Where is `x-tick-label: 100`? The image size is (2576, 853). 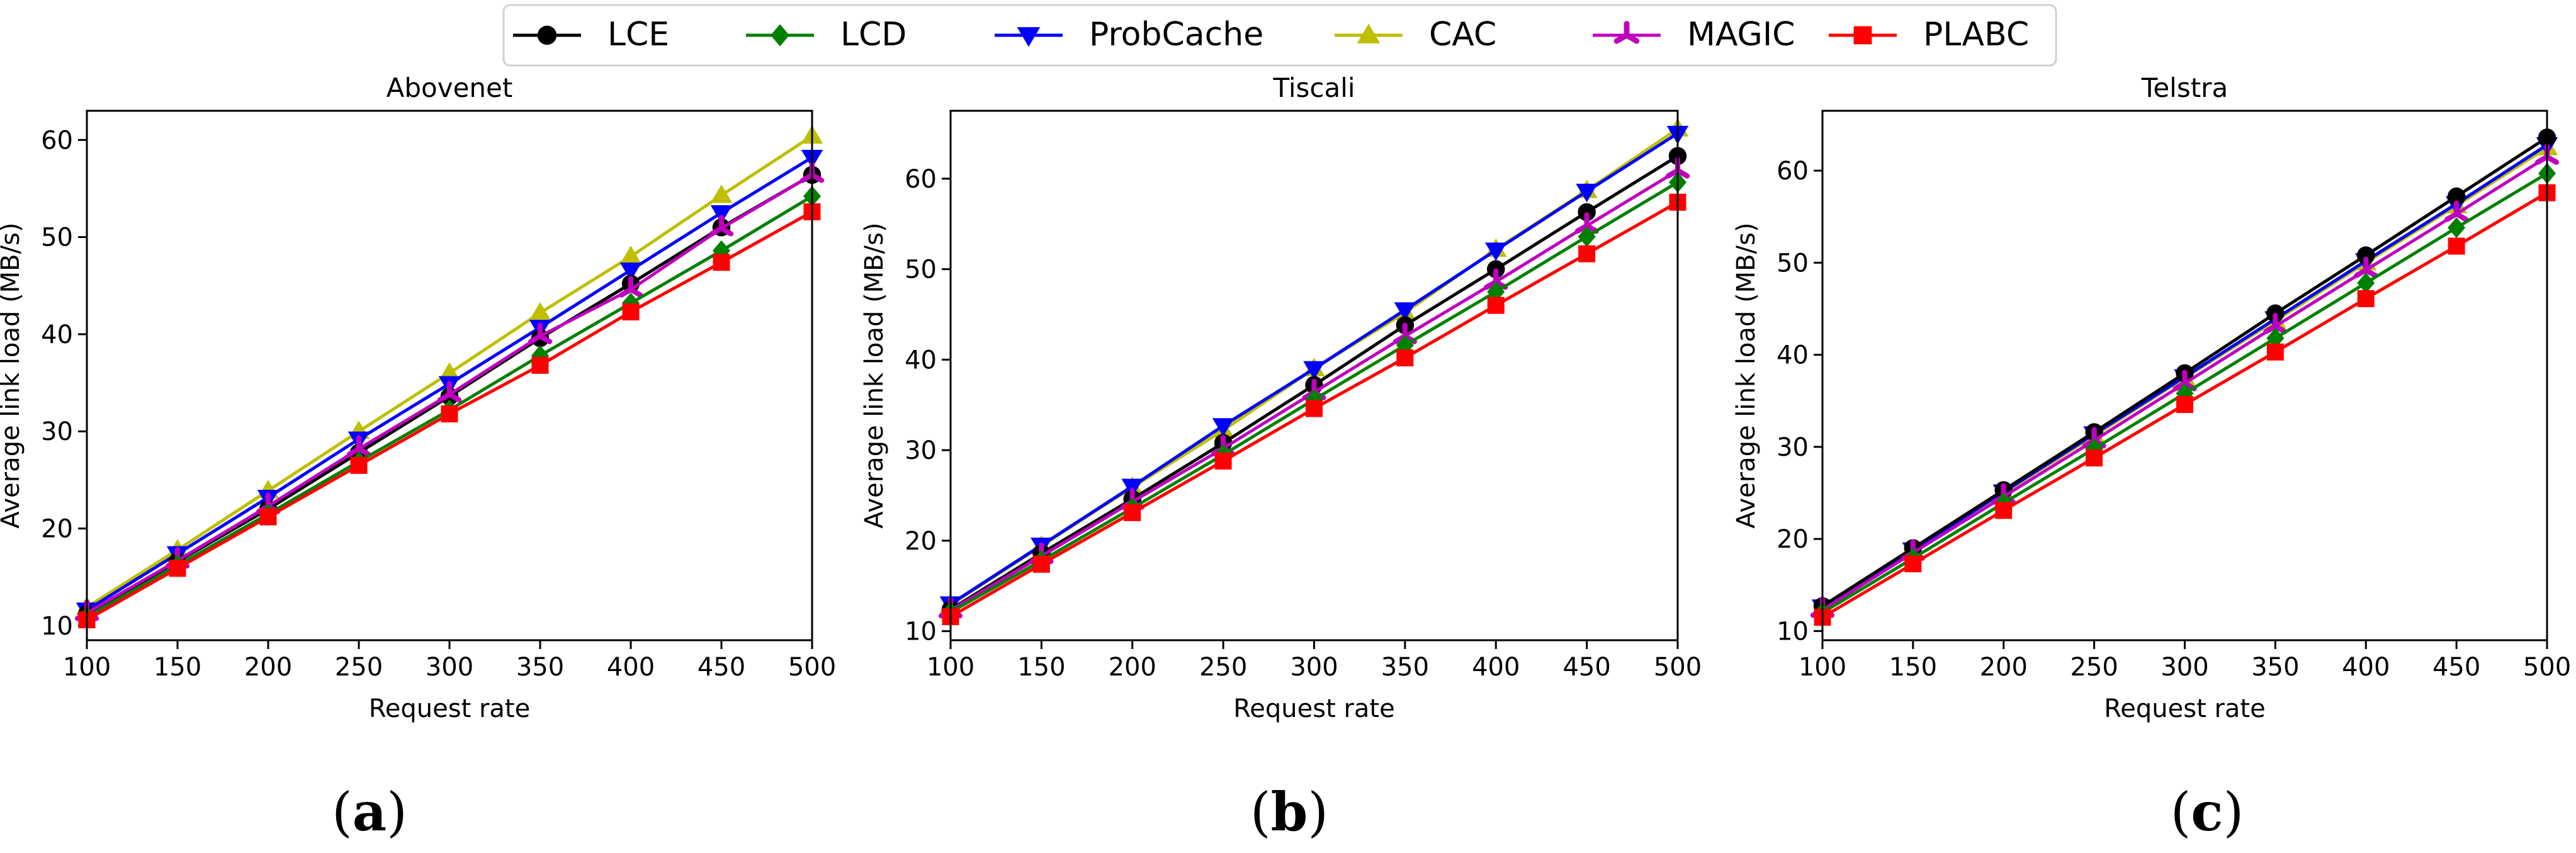 x-tick-label: 100 is located at coordinates (87, 667).